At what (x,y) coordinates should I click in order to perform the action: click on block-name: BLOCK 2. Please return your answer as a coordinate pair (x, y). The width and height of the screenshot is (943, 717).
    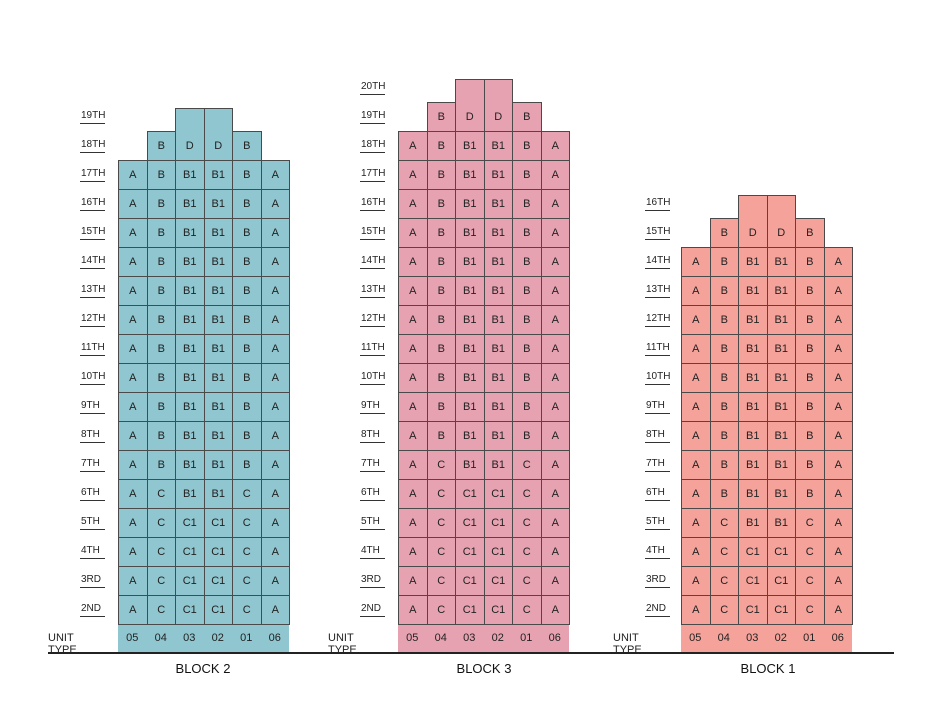
    Looking at the image, I should click on (203, 668).